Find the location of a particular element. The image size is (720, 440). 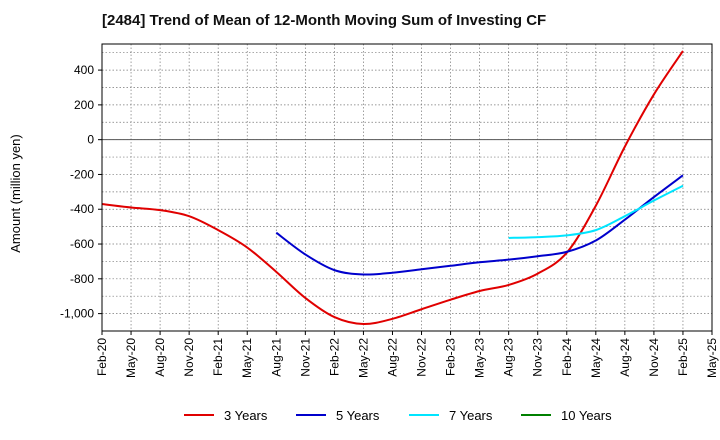

x-tick-label: Aug-20 is located at coordinates (160, 357).